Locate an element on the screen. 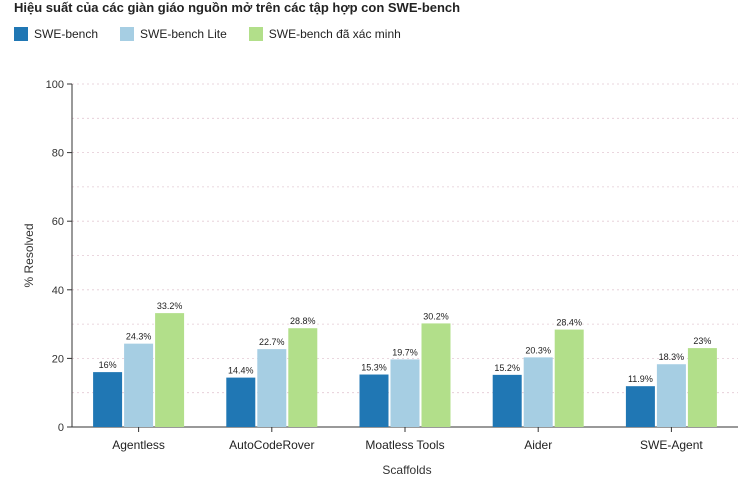 The image size is (750, 477). data-label: 16% is located at coordinates (108, 365).